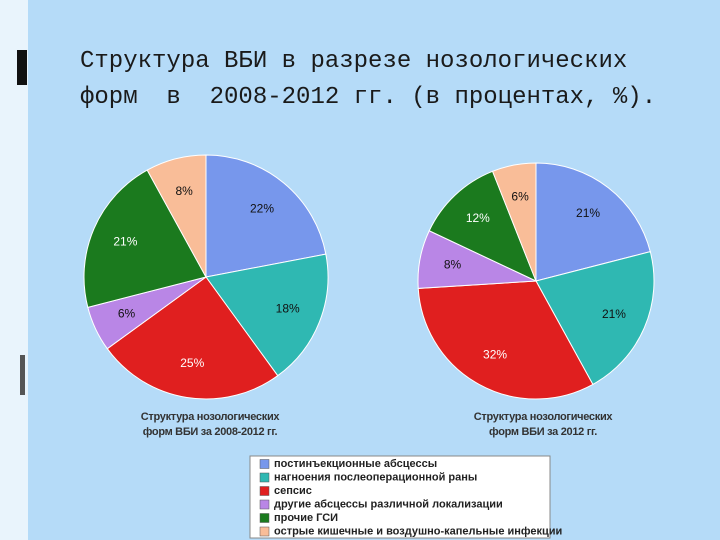 This screenshot has height=540, width=720. What do you see at coordinates (400, 497) in the screenshot?
I see `legend-box` at bounding box center [400, 497].